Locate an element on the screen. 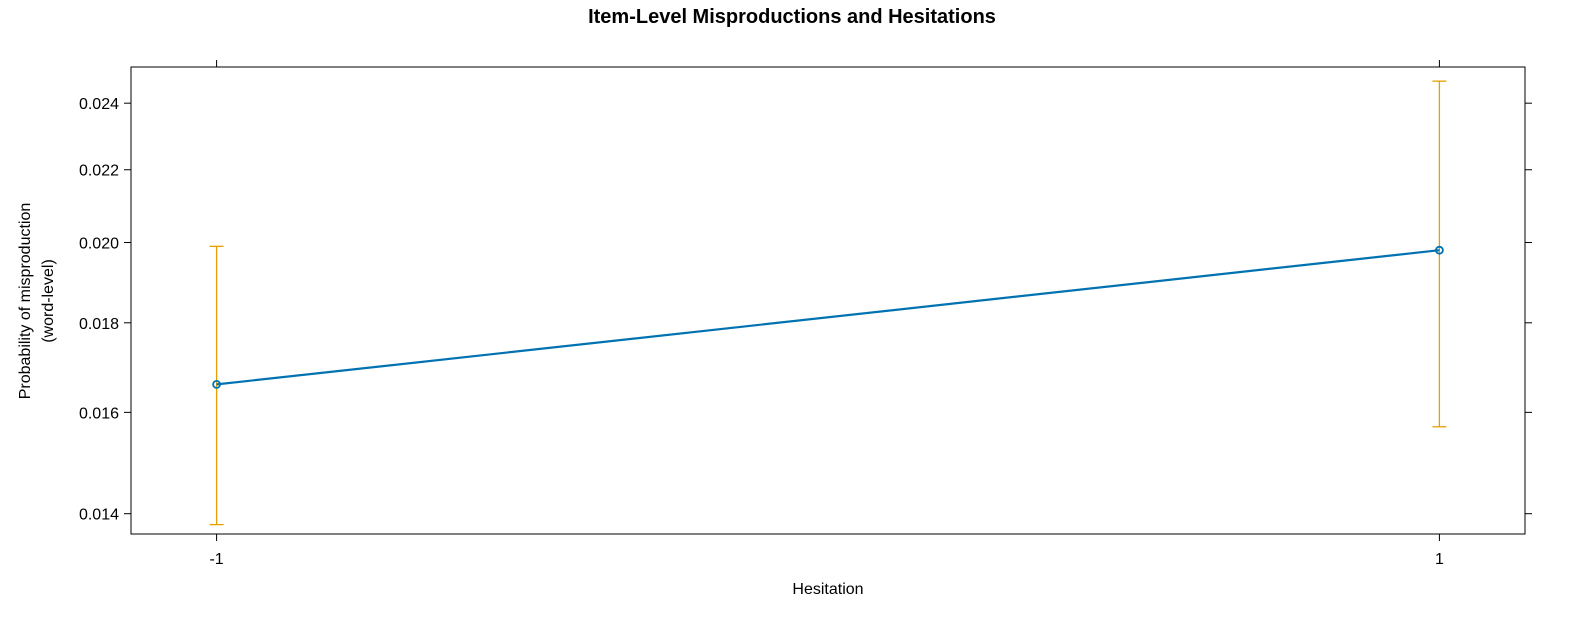 This screenshot has height=628, width=1585. y-tick-label: 0.022 is located at coordinates (99, 171).